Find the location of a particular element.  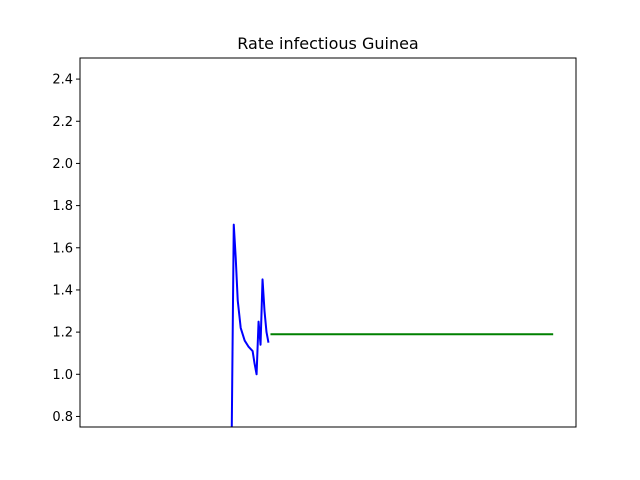

y-tick-label: 1.4 is located at coordinates (62, 290).